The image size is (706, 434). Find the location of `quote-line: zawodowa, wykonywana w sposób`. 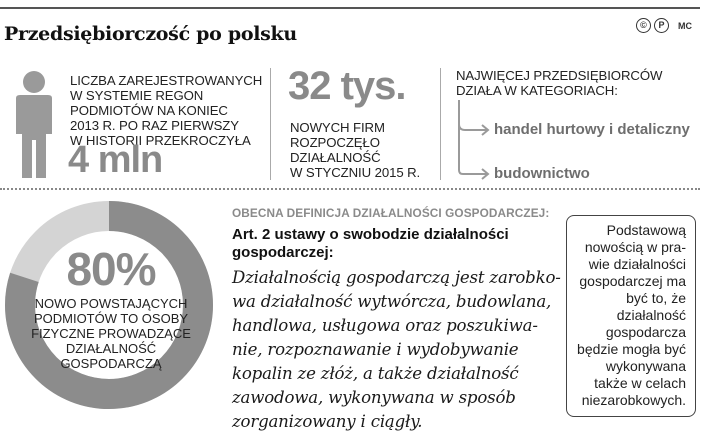

quote-line: zawodowa, wykonywana w sposób is located at coordinates (374, 397).